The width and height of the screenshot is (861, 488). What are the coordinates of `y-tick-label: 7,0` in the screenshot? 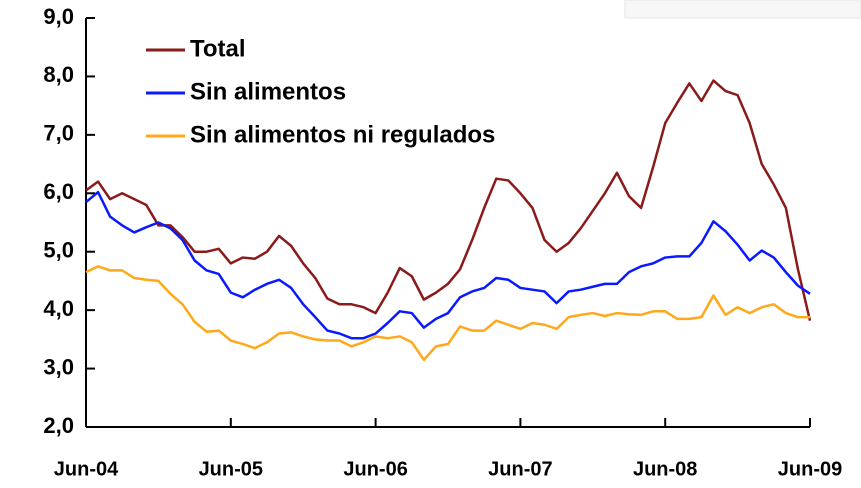 It's located at (58, 133).